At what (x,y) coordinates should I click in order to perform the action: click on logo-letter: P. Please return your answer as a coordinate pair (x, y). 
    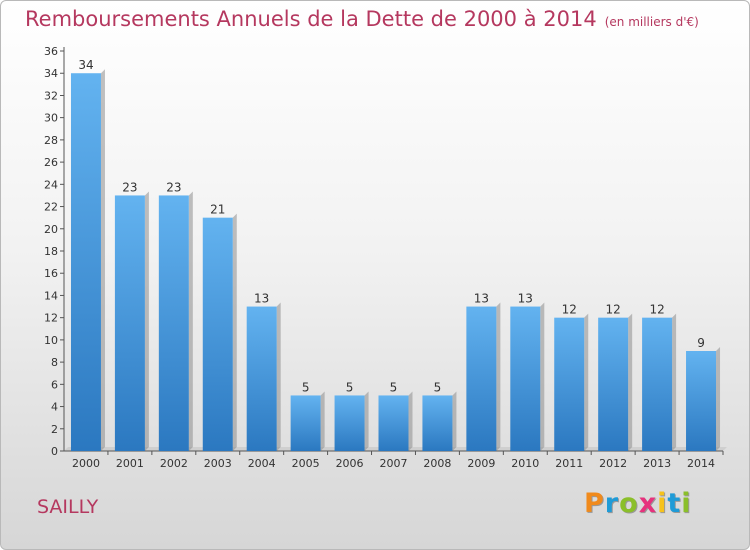
    Looking at the image, I should click on (594, 503).